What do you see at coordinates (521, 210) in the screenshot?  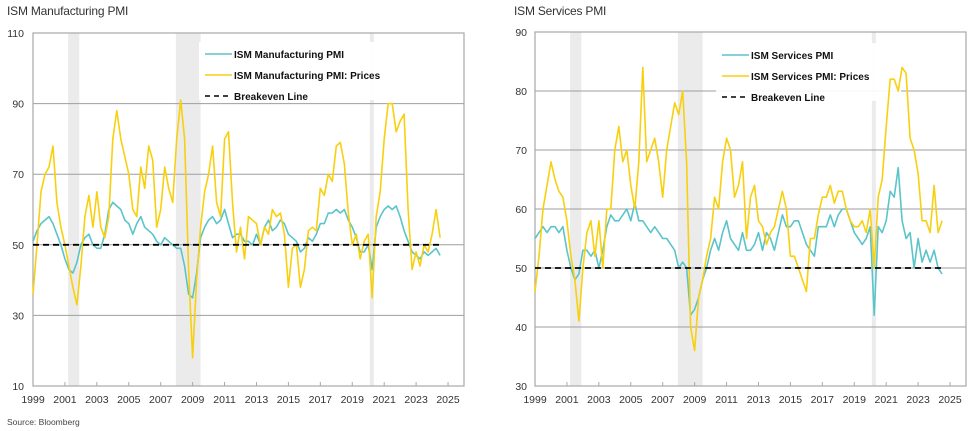 I see `y-tick-label: 60` at bounding box center [521, 210].